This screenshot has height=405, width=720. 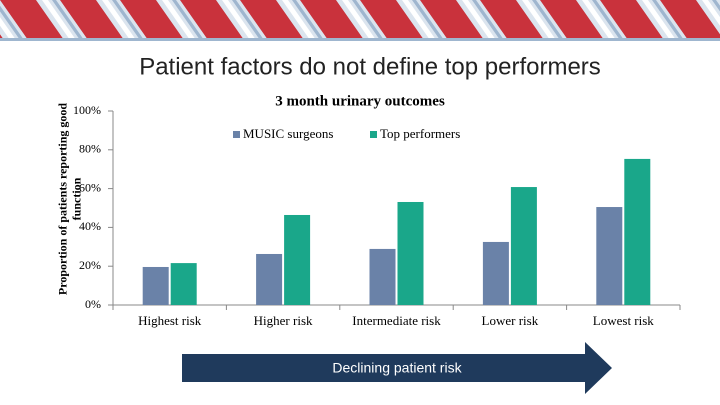 What do you see at coordinates (396, 320) in the screenshot?
I see `x-tick-label: Intermediate risk` at bounding box center [396, 320].